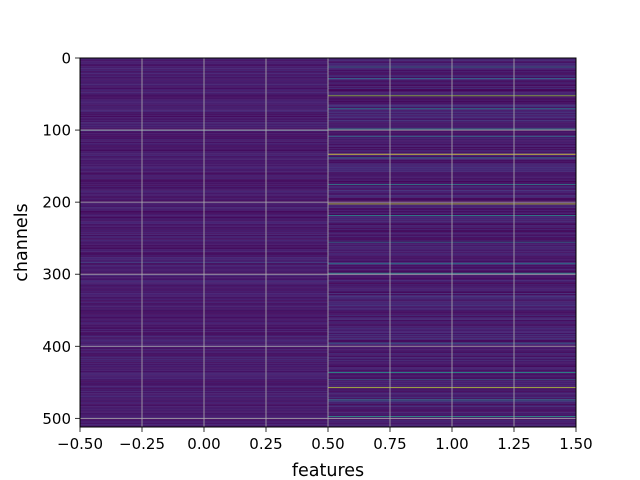 This screenshot has width=640, height=480. Describe the element at coordinates (265, 444) in the screenshot. I see `x-tick-label: 0.25` at that location.